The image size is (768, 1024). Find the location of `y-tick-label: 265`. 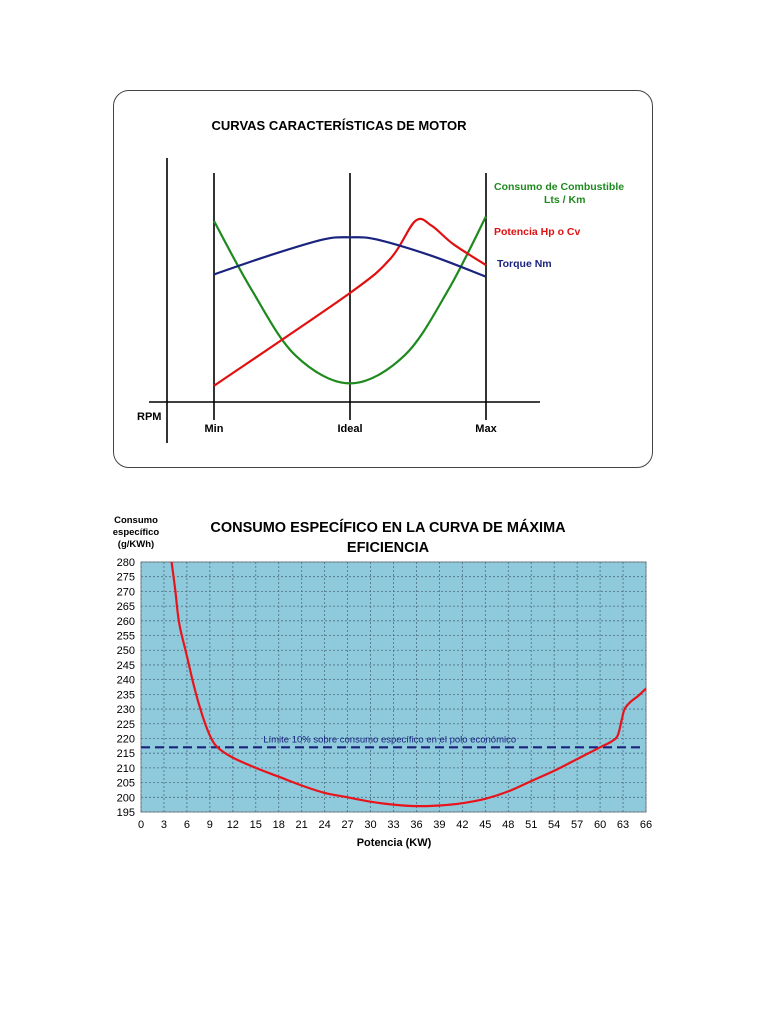

y-tick-label: 265 is located at coordinates (126, 607).